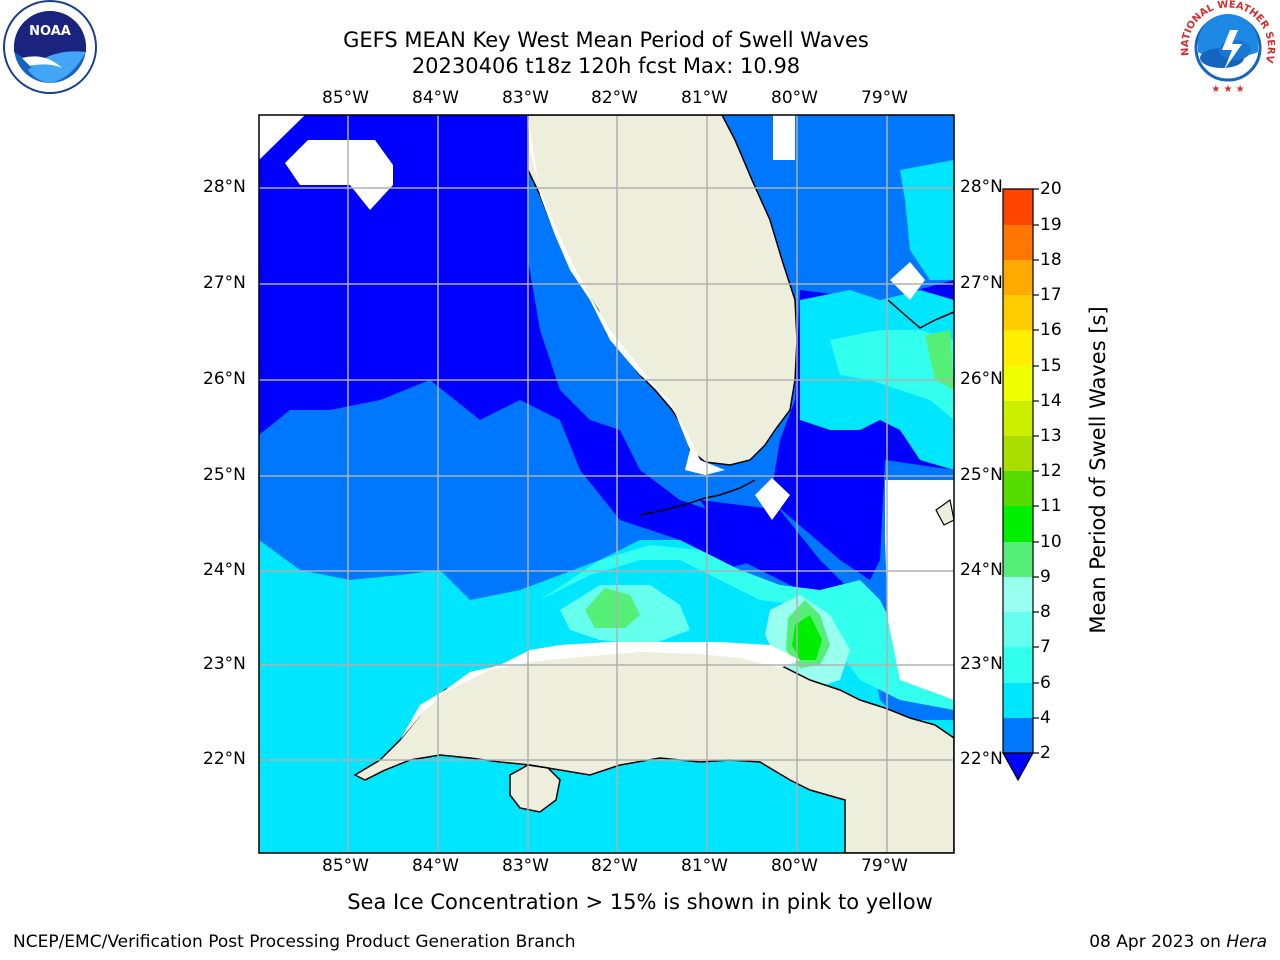  Describe the element at coordinates (1051, 366) in the screenshot. I see `colorbar-tick-label: 15` at that location.